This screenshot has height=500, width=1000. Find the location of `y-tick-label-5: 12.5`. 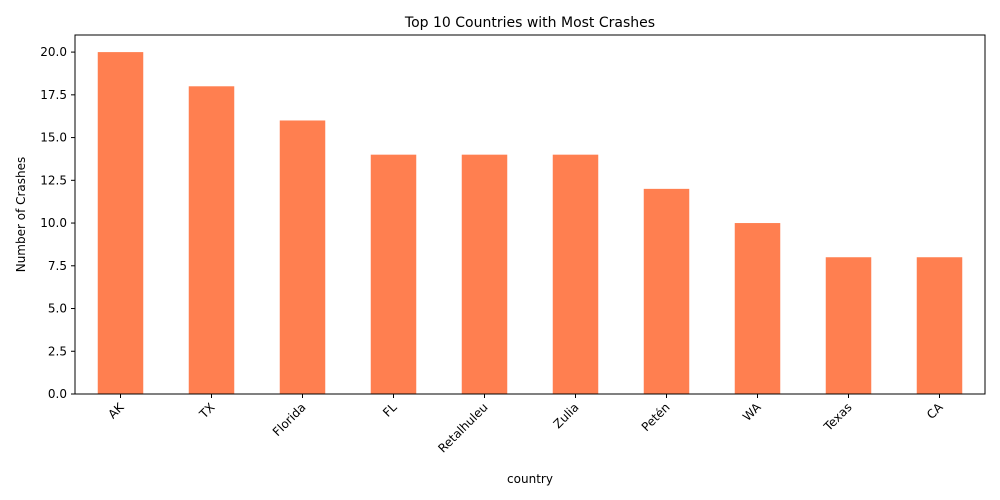

y-tick-label-5: 12.5 is located at coordinates (53, 180).